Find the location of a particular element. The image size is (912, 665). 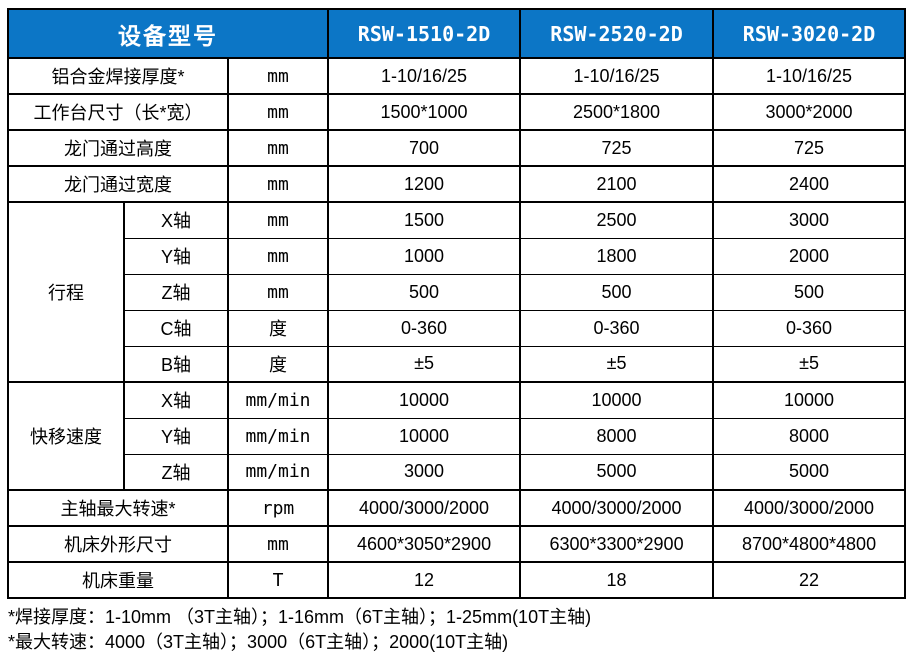

row-label: 龙门通过宽度 is located at coordinates (118, 184).